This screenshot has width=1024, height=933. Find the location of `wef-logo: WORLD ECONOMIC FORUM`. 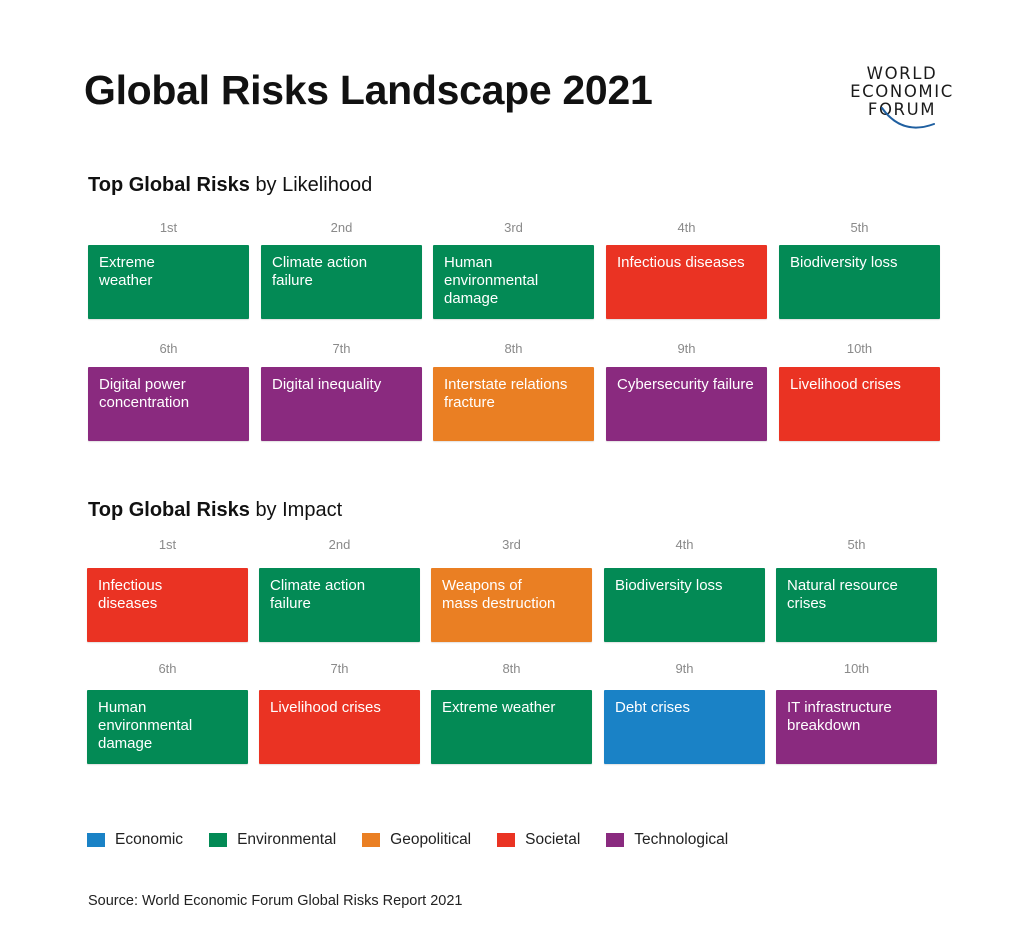

wef-logo: WORLD ECONOMIC FORUM is located at coordinates (902, 100).